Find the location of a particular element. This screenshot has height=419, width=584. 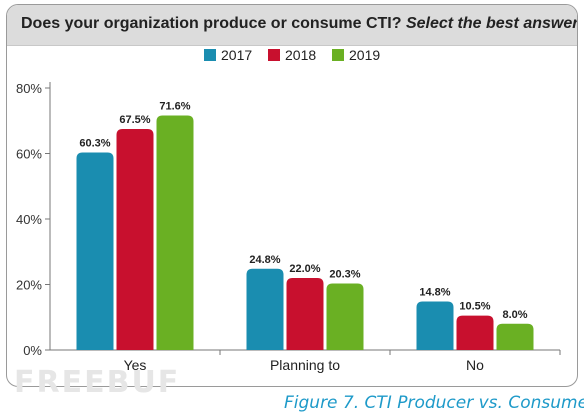

legend-label-2017: 2017 is located at coordinates (236, 55).